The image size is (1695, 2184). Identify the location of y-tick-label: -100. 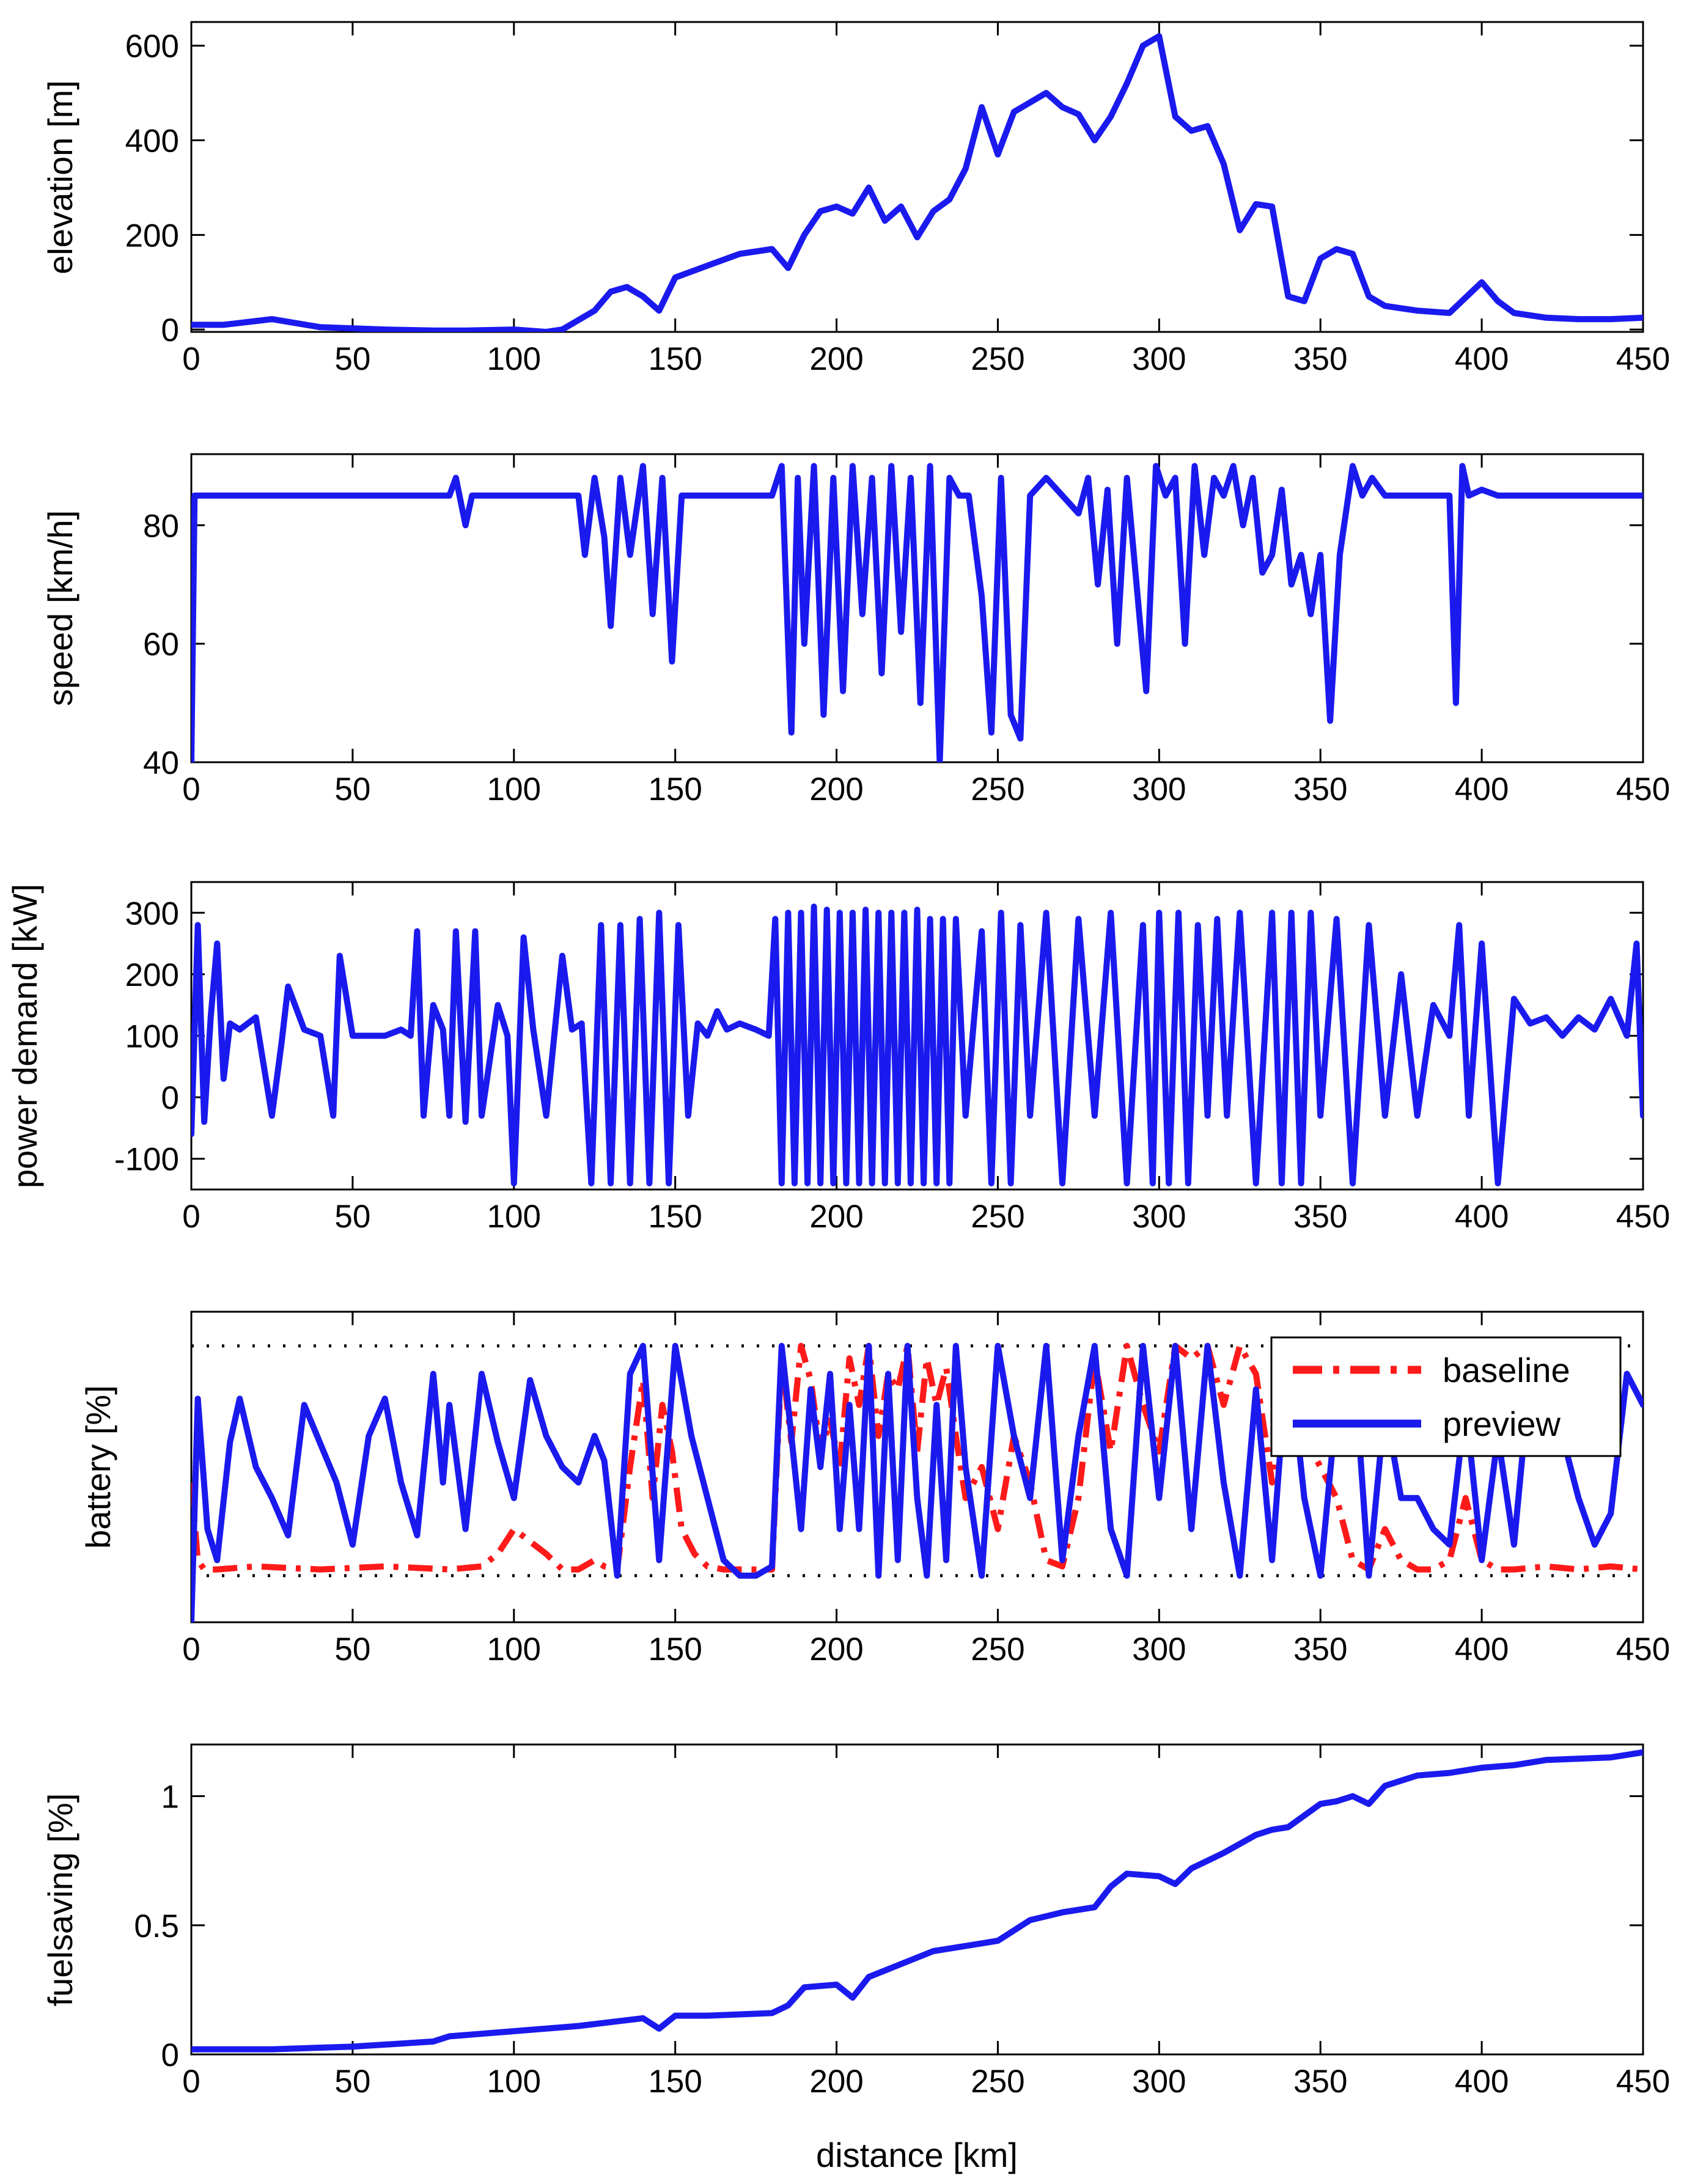
(146, 1160).